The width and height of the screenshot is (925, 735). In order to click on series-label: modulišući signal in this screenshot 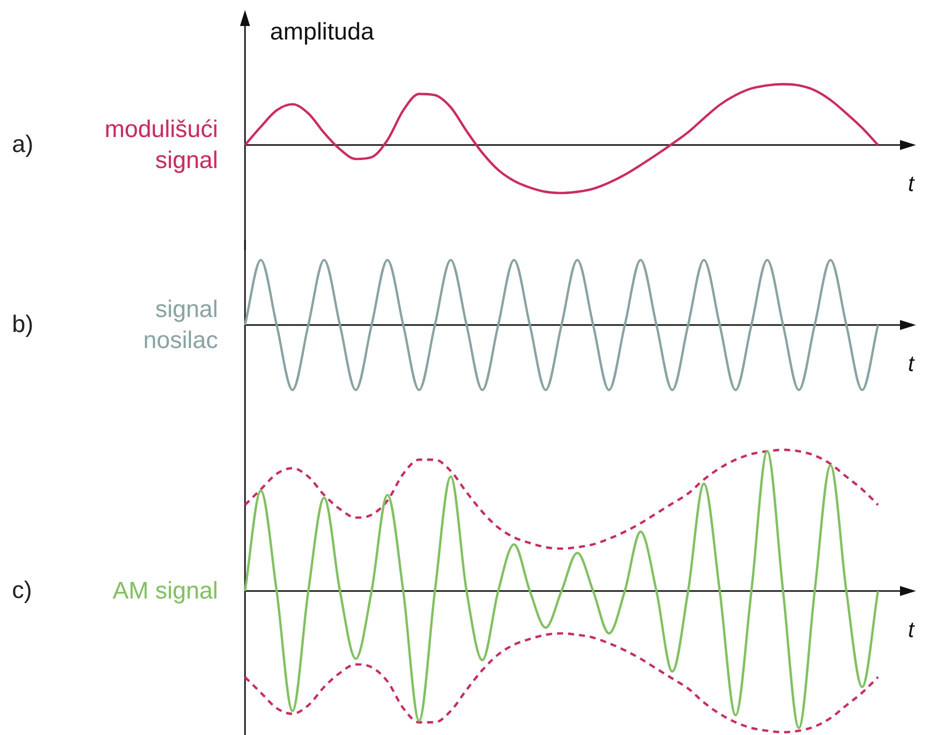, I will do `click(161, 145)`.